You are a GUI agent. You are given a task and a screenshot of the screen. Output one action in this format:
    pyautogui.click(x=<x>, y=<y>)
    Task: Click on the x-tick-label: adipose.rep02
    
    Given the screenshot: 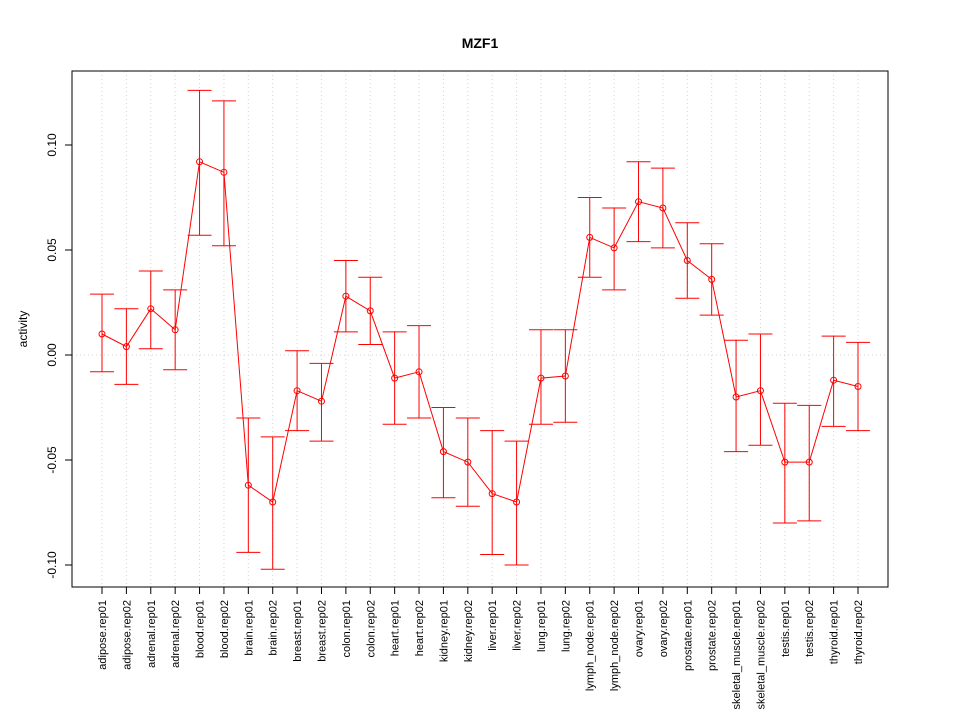 What is the action you would take?
    pyautogui.click(x=127, y=635)
    